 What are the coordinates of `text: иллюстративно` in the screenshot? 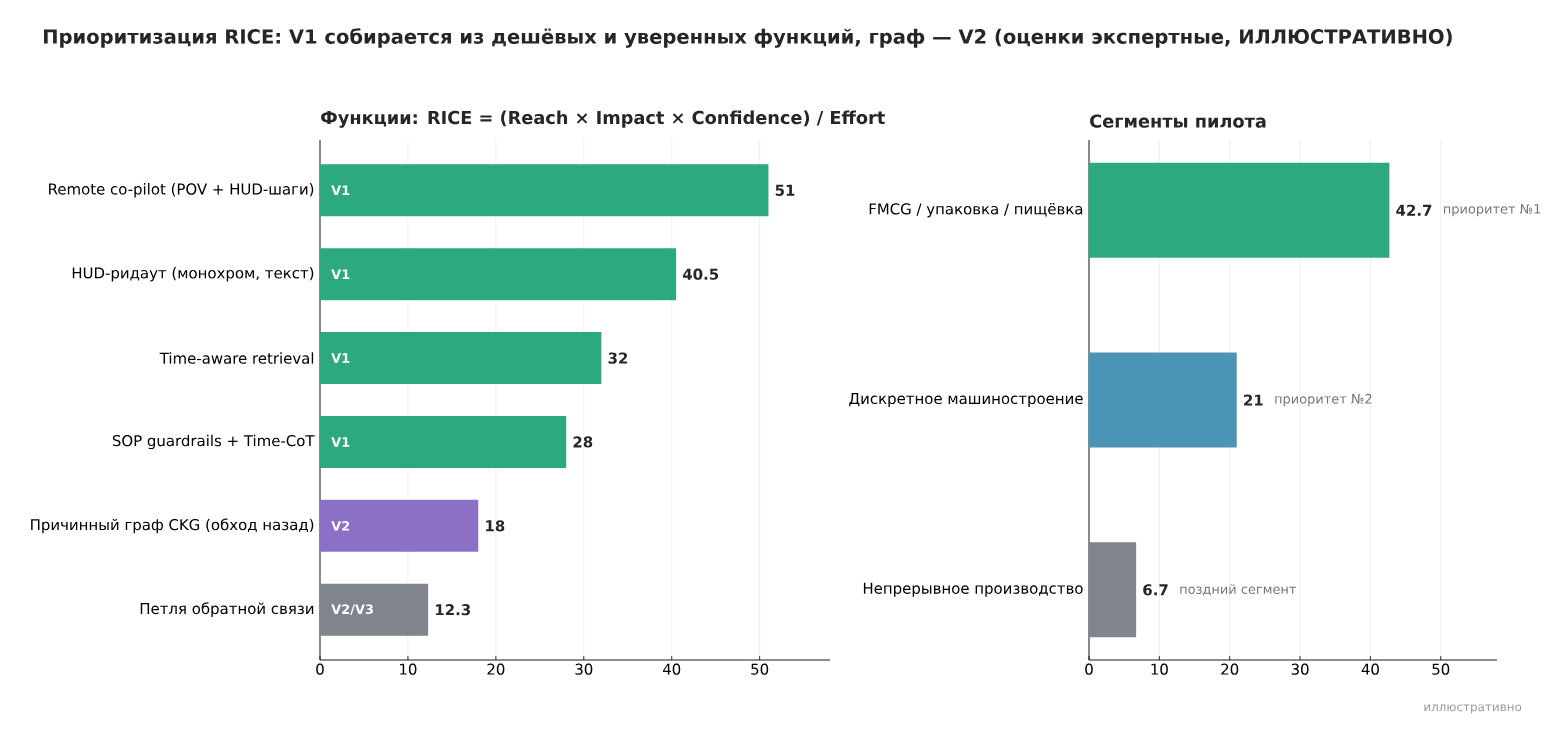 It's located at (1473, 709).